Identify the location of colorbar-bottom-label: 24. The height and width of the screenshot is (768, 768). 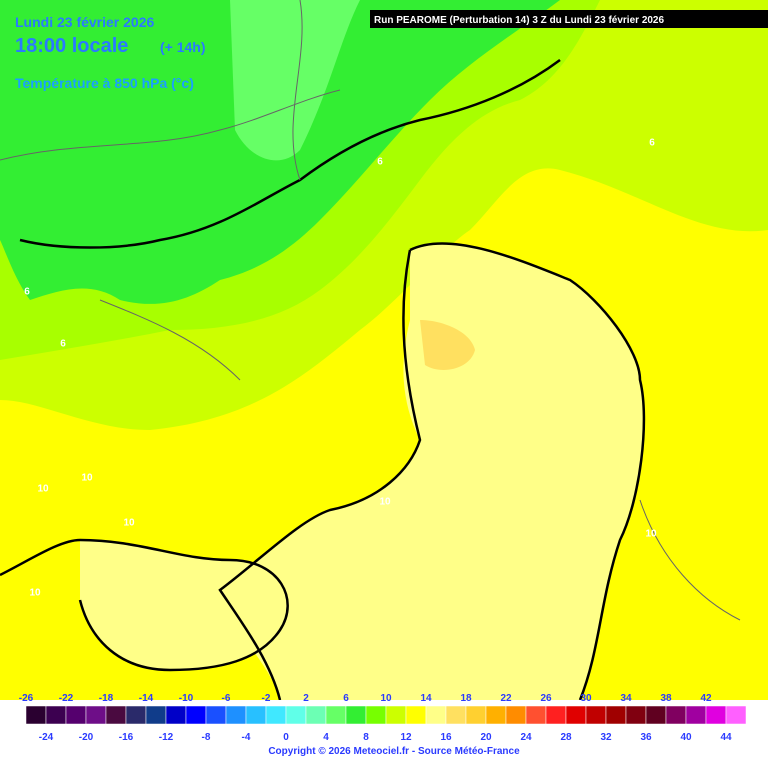
(526, 737).